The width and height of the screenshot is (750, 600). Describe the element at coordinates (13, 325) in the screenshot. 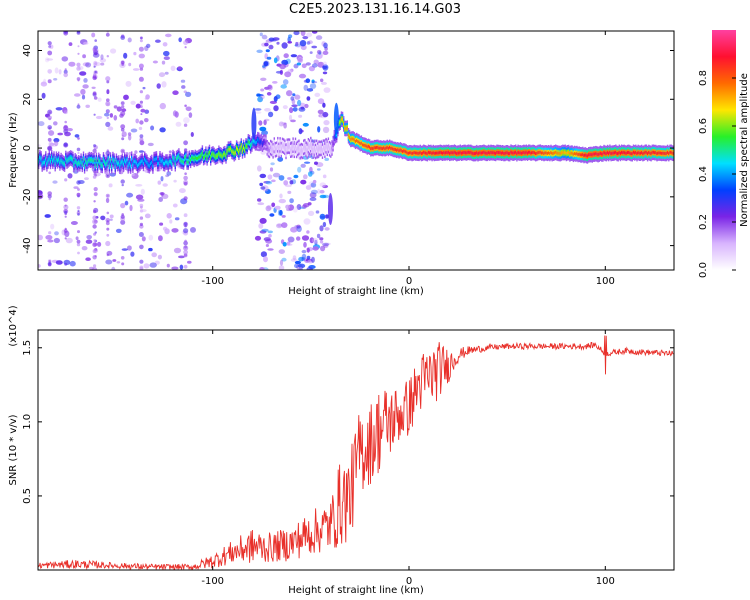

I see `snr-multiplier-label: (x10^4)` at that location.